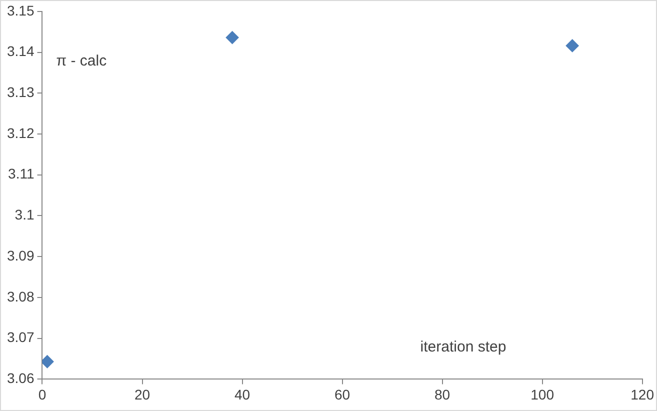 This screenshot has width=657, height=411. Describe the element at coordinates (24, 214) in the screenshot. I see `y-tick-label: 3.1` at that location.